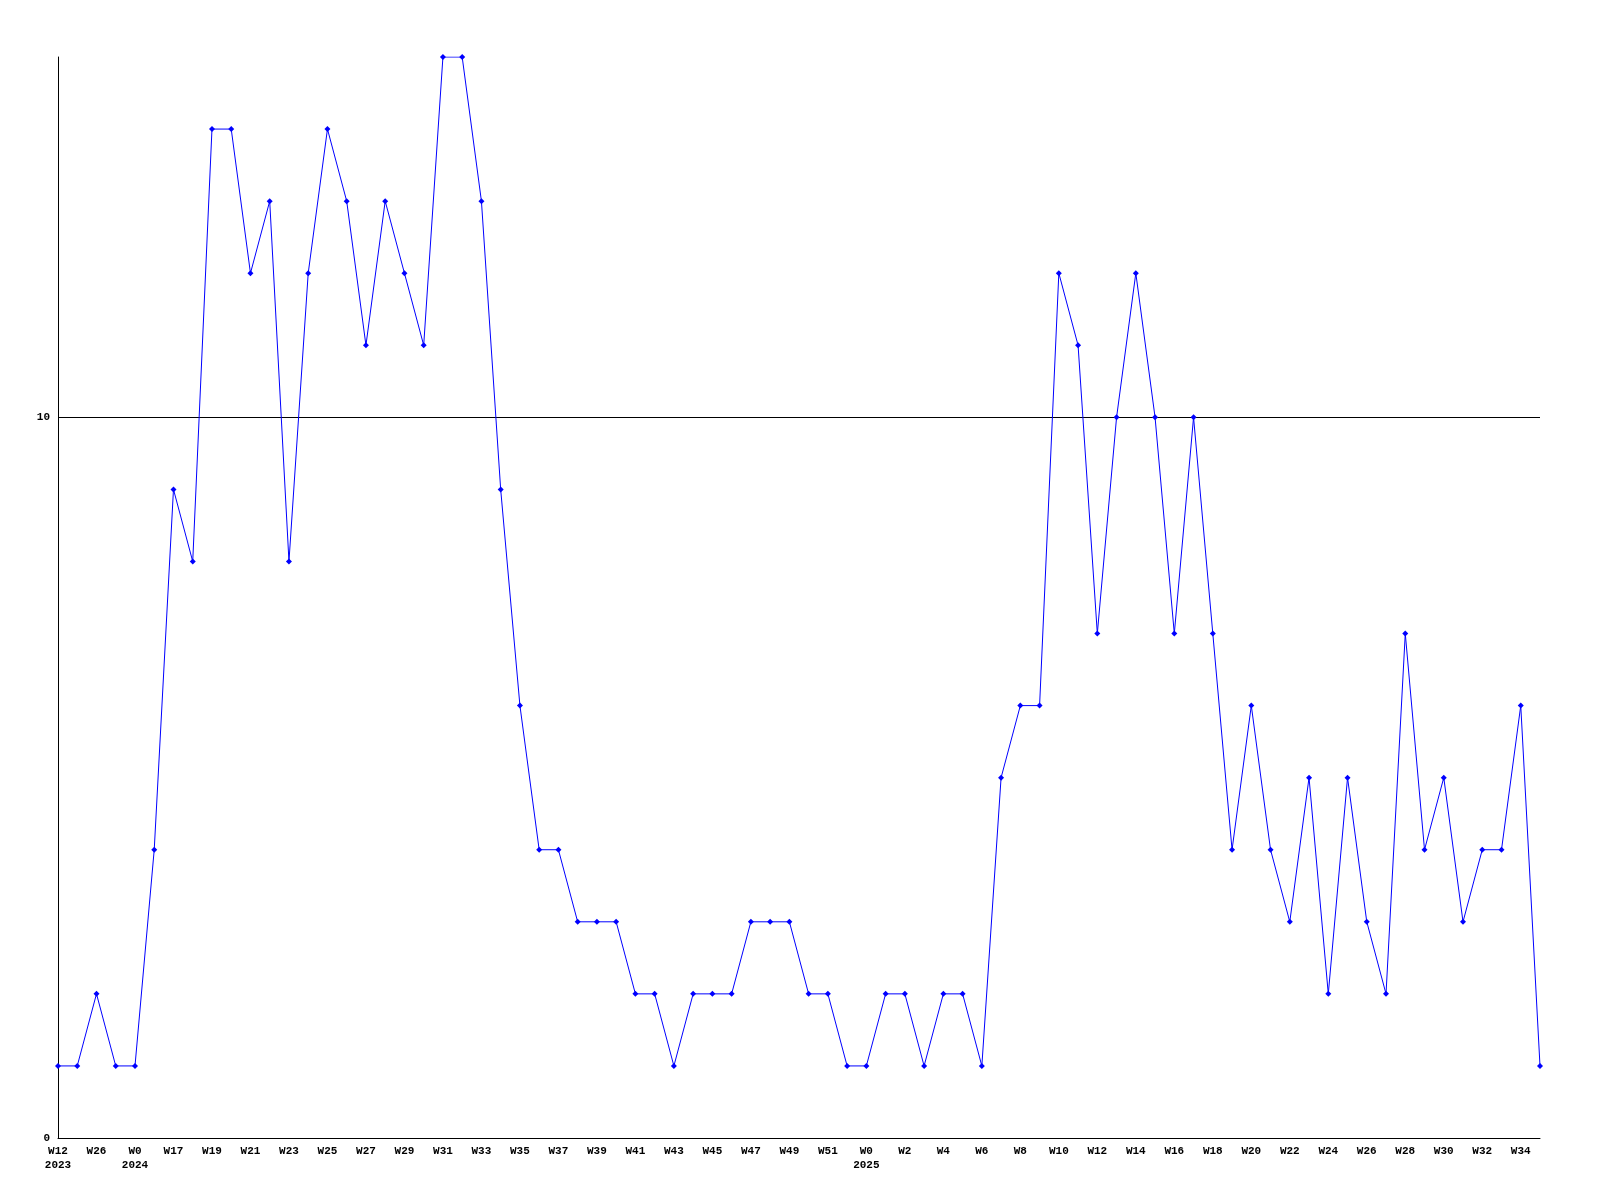 Image resolution: width=1600 pixels, height=1200 pixels. I want to click on x-tick-label: W29, so click(404, 1151).